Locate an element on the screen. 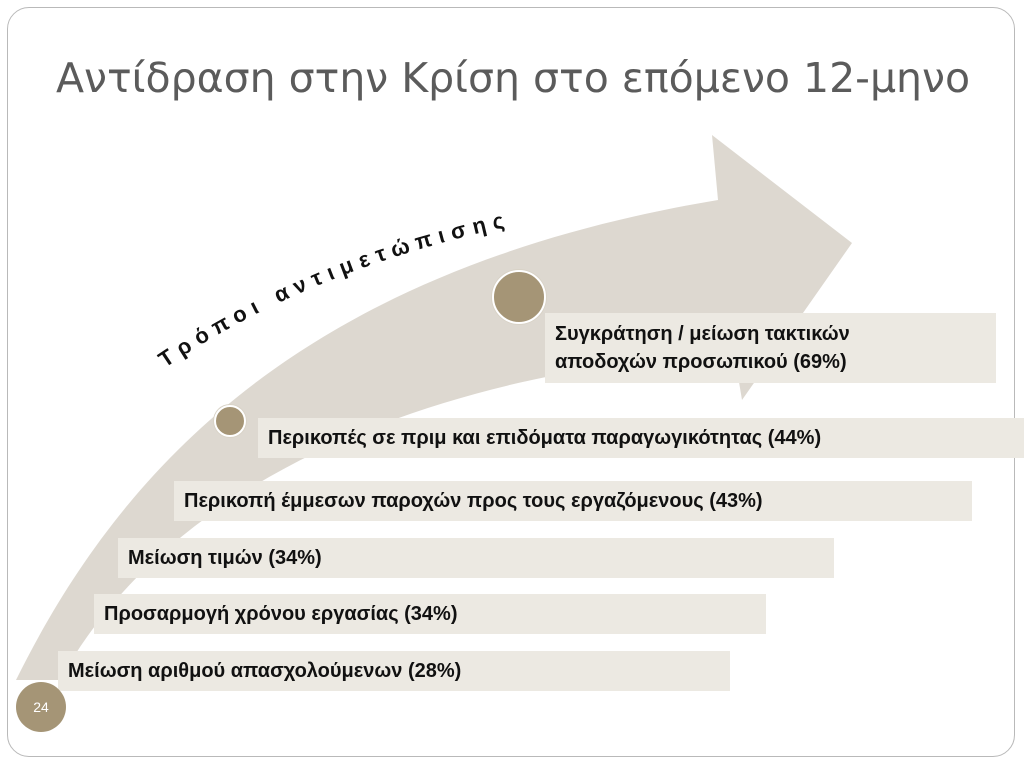 The width and height of the screenshot is (1024, 768). item-price-reduction-label: Μείωση τιμών (34%) is located at coordinates (225, 558).